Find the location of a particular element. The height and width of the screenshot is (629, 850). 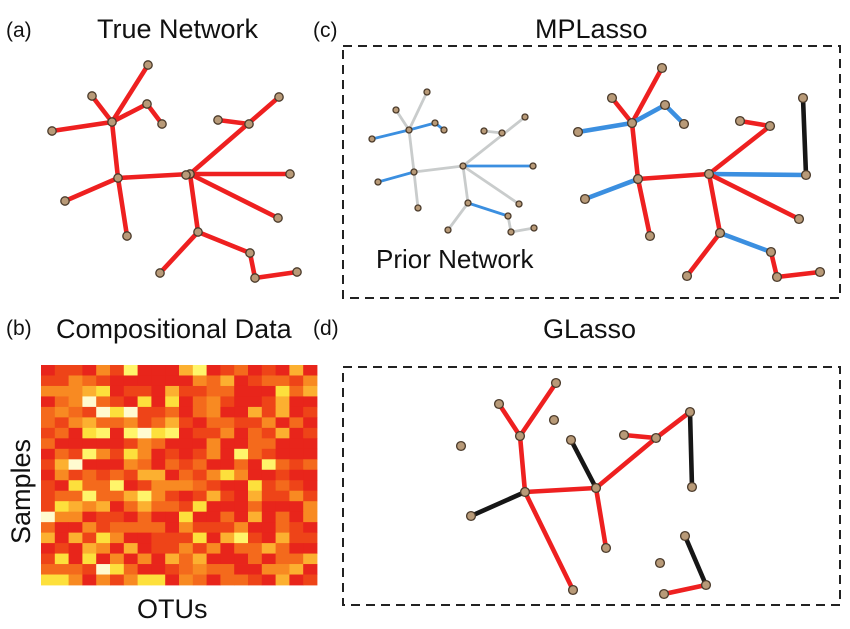

glasso-network-edge-red is located at coordinates (560, 490).